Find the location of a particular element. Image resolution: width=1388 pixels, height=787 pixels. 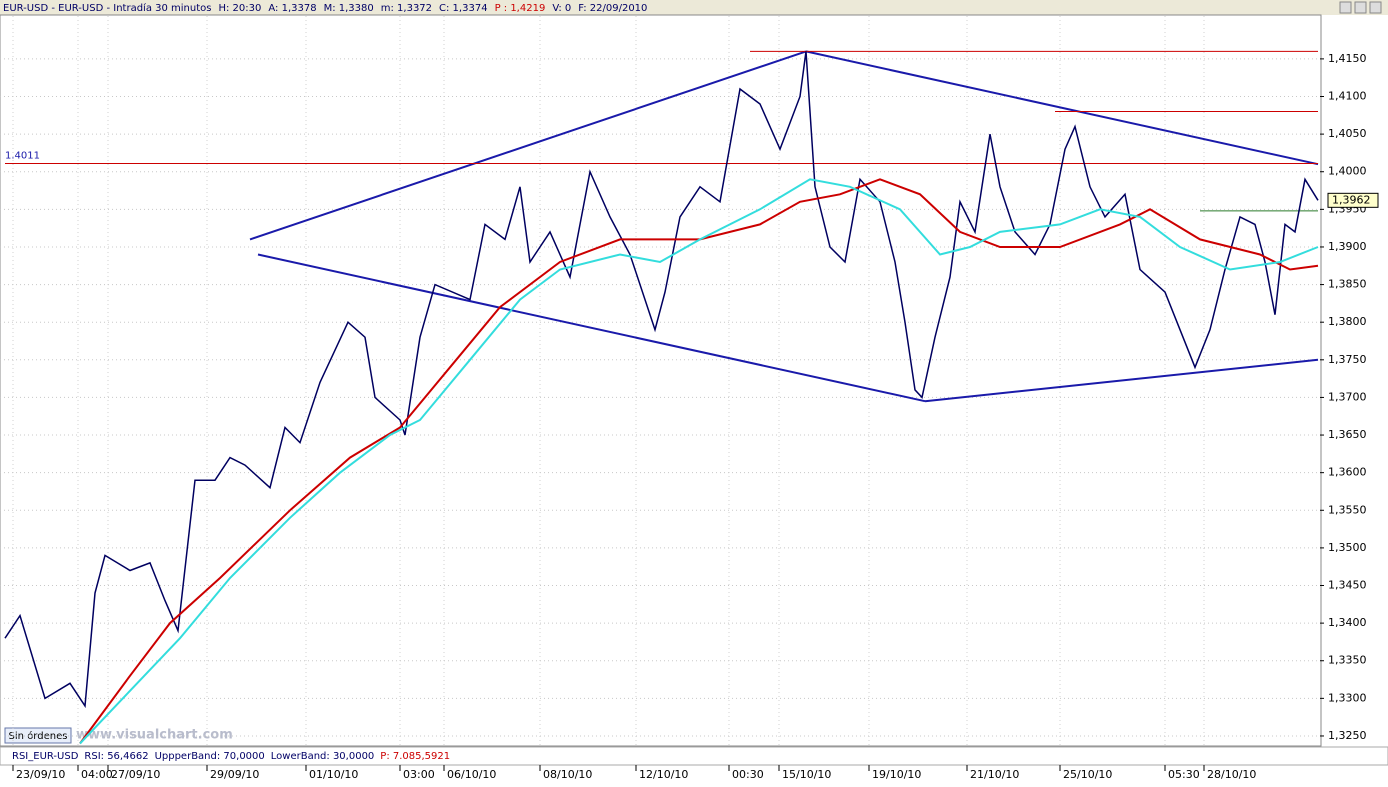

orders-label: Sin órdenes is located at coordinates (38, 736).